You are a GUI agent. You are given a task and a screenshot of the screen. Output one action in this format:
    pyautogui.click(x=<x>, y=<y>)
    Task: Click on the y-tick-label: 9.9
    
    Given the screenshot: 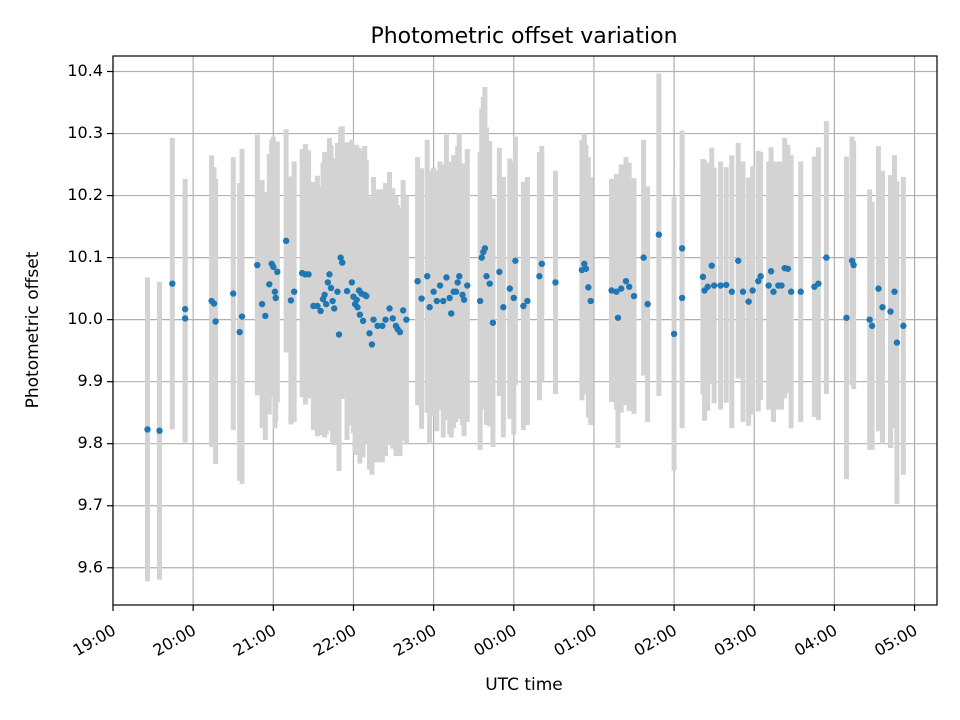 What is the action you would take?
    pyautogui.click(x=90, y=380)
    